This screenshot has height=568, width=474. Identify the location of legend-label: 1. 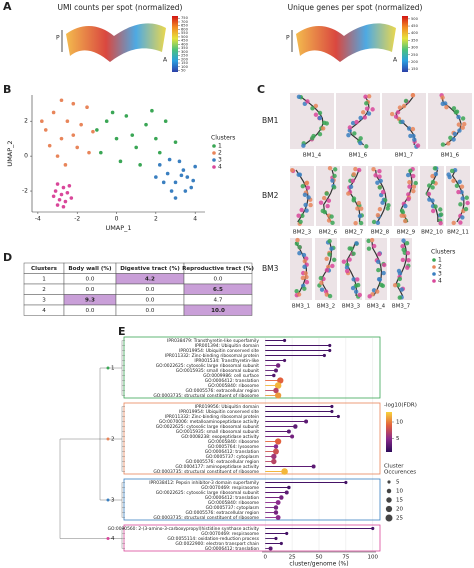
(440, 260).